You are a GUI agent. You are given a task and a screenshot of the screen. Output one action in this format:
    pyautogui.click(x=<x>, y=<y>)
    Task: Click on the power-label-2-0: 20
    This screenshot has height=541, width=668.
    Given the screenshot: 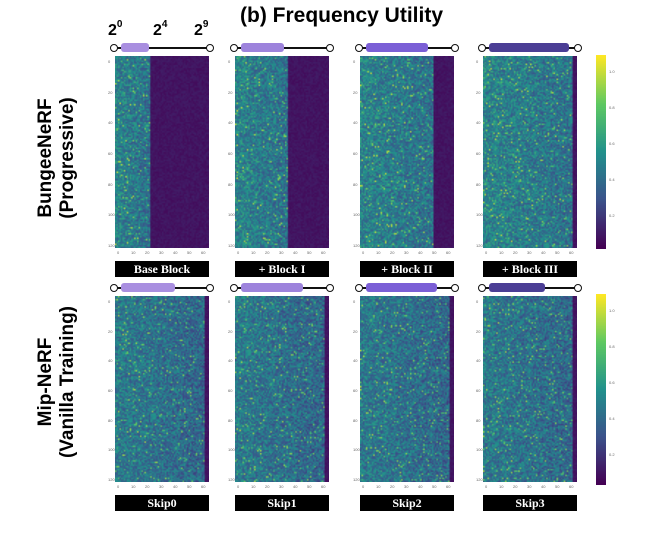 What is the action you would take?
    pyautogui.click(x=115, y=29)
    